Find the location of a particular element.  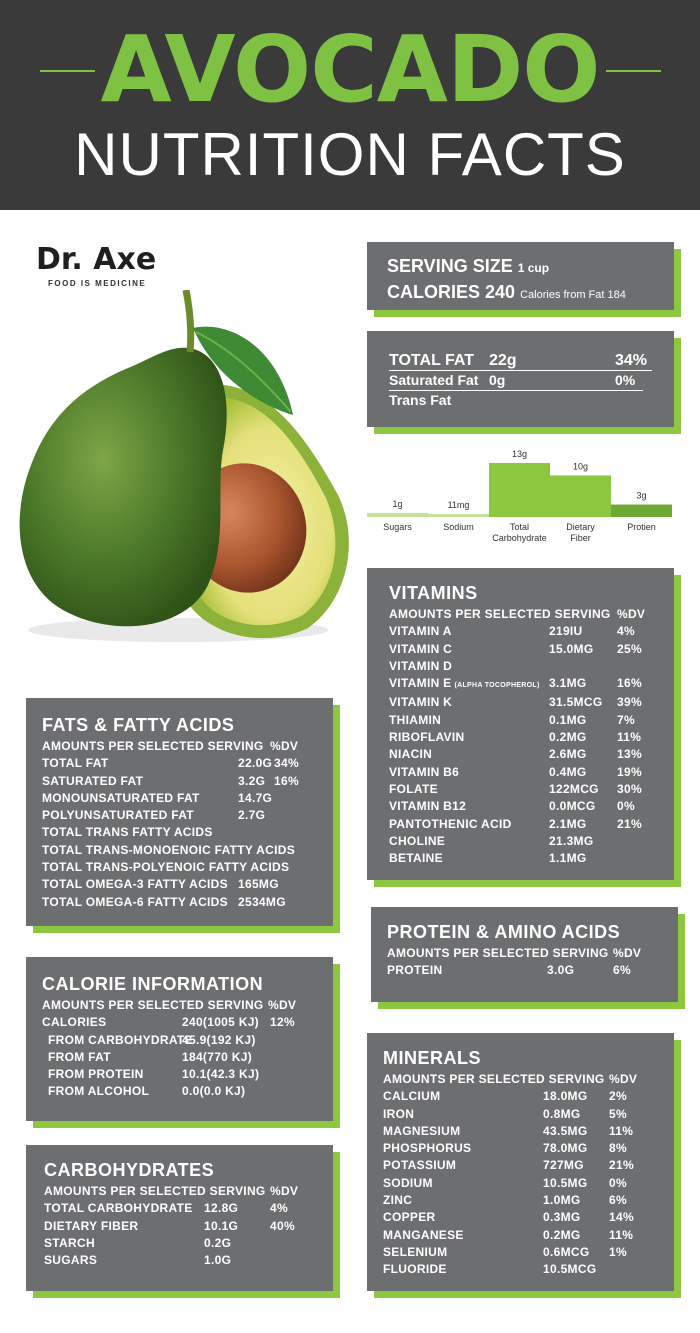

carbs-row-dv: 4% is located at coordinates (279, 1208).